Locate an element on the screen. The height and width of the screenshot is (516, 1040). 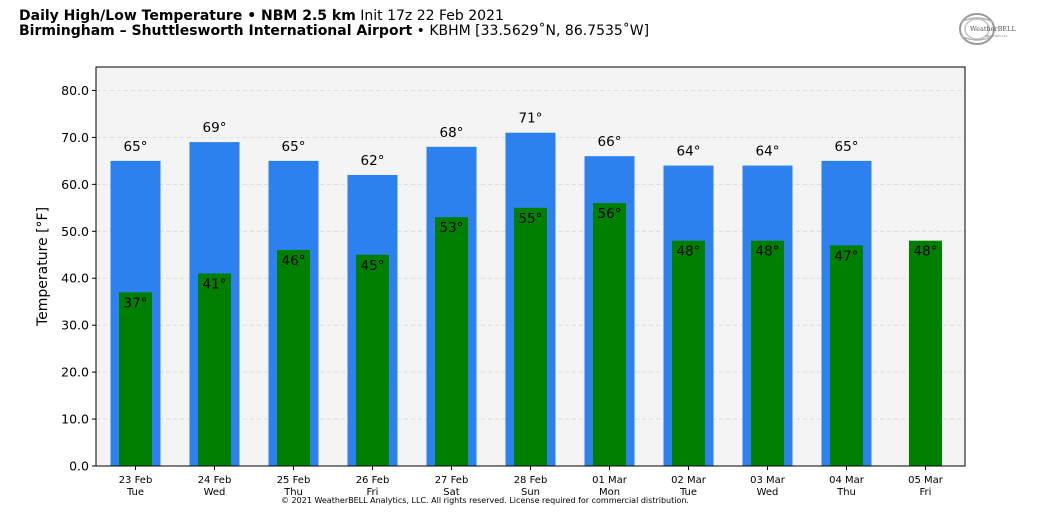
x-tick-label: 02 Mar is located at coordinates (689, 480).